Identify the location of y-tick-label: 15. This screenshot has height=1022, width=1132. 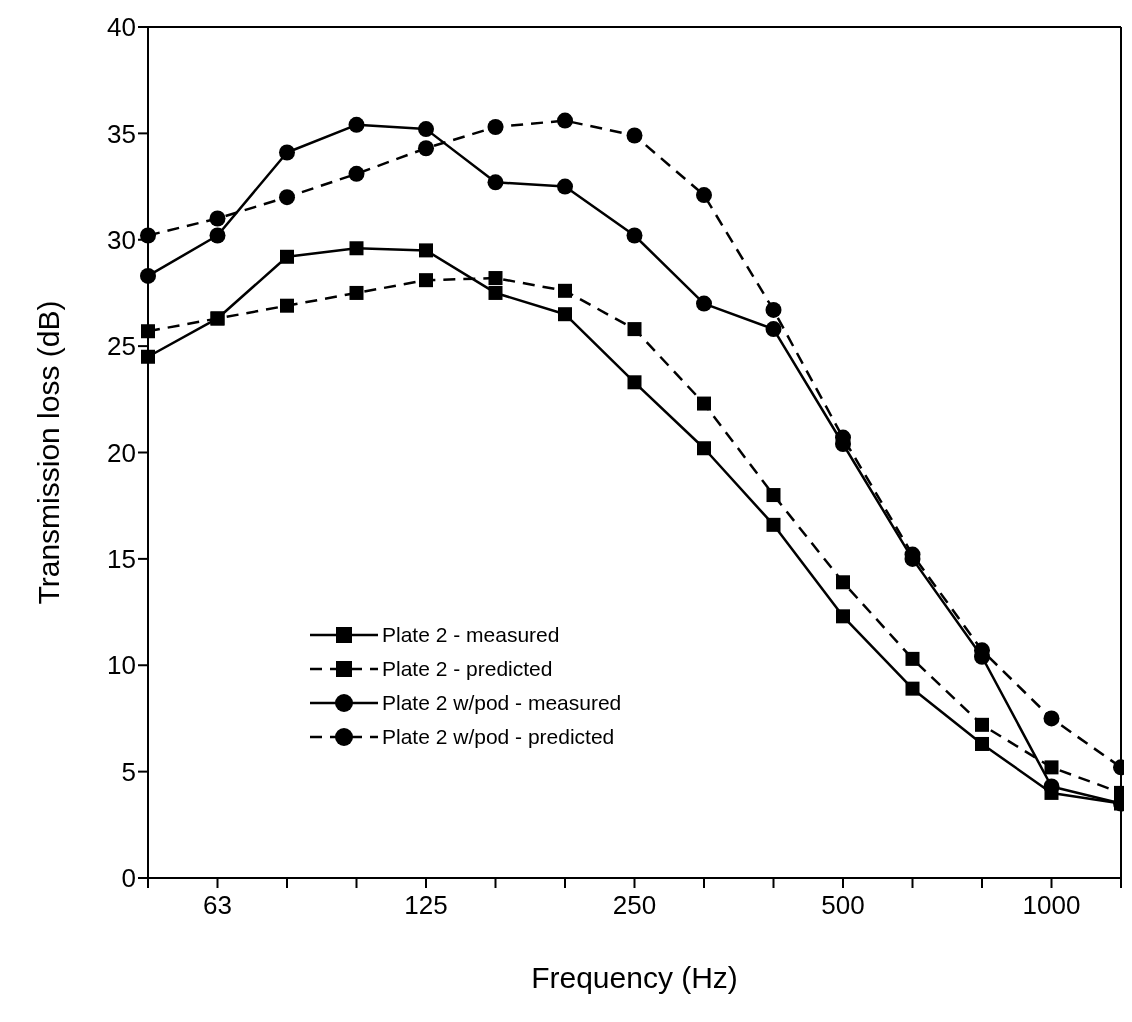
(121, 559).